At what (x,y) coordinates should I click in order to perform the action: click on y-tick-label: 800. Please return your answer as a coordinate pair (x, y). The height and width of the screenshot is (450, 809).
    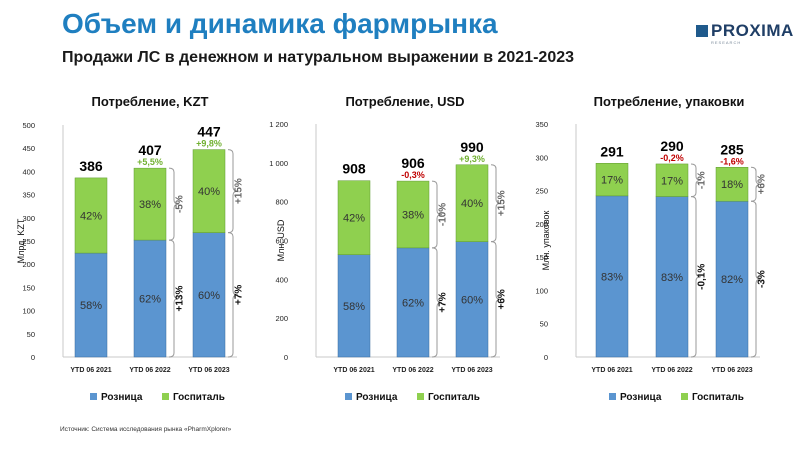
    Looking at the image, I should click on (281, 202).